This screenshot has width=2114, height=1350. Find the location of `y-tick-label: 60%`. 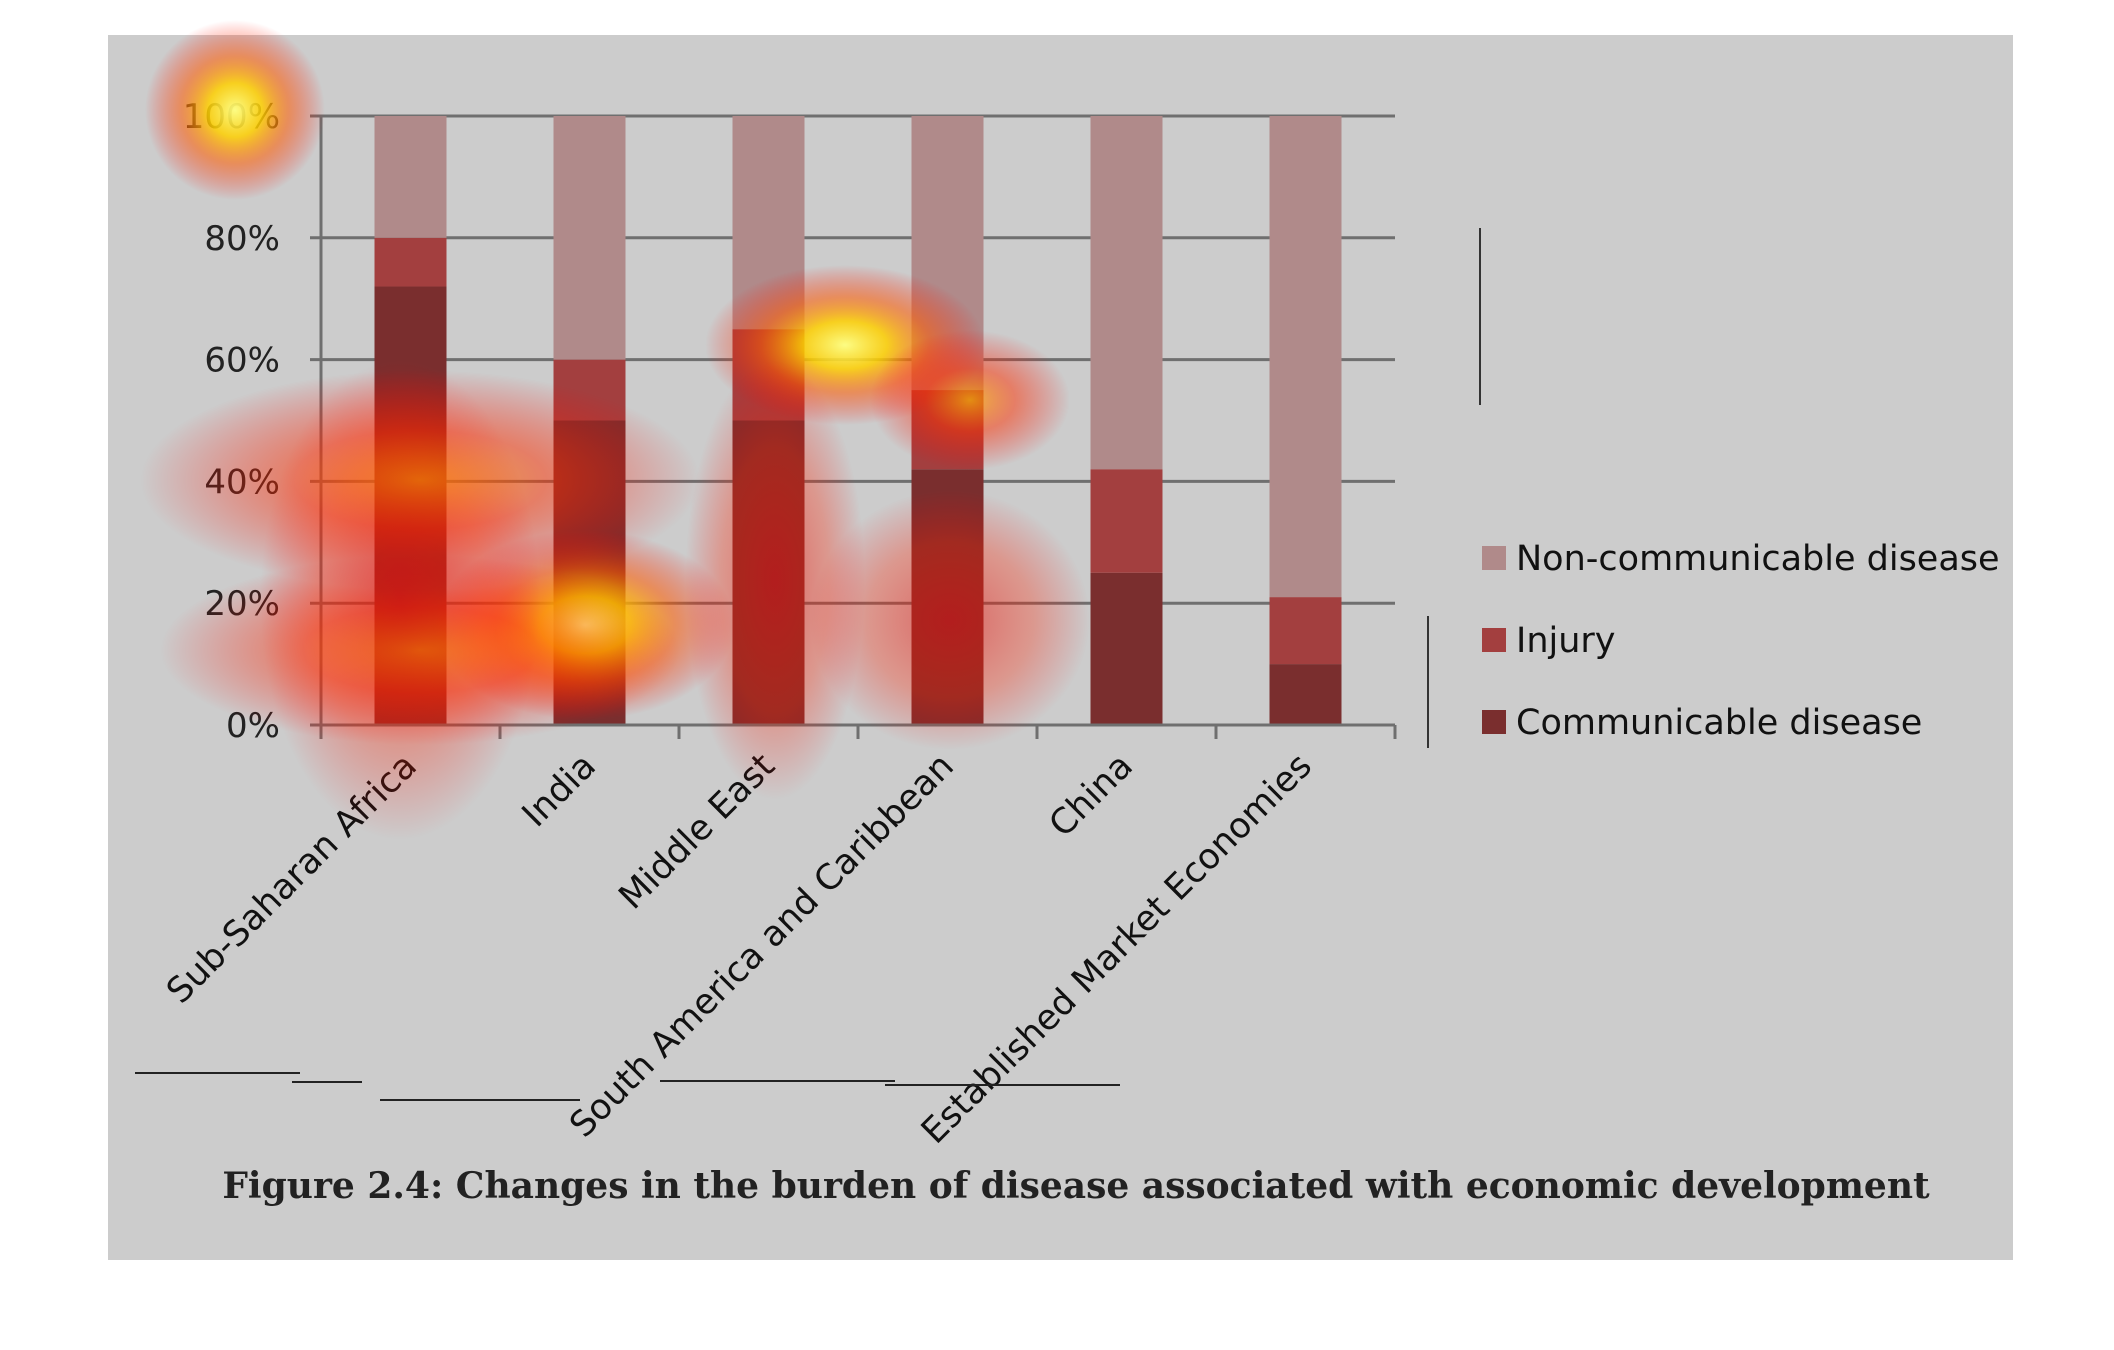

y-tick-label: 60% is located at coordinates (242, 361).